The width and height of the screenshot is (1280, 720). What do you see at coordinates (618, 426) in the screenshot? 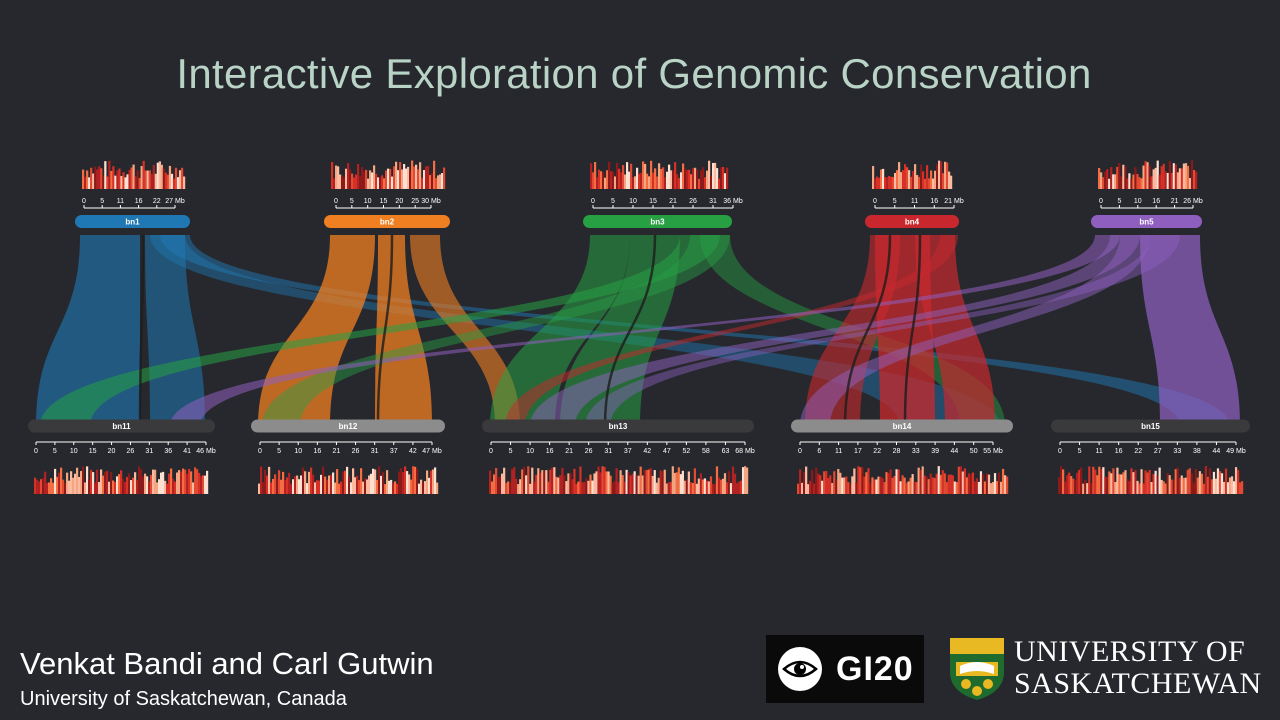
I see `chromosome-bn13` at bounding box center [618, 426].